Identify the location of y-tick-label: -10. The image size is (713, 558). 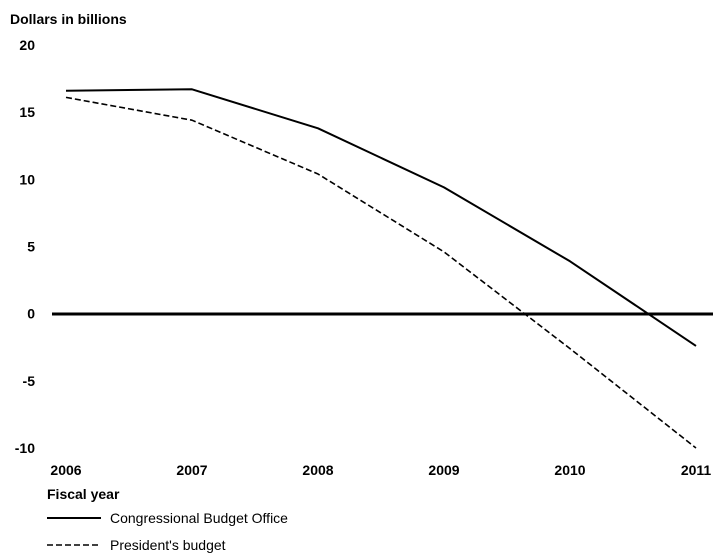
(25, 448).